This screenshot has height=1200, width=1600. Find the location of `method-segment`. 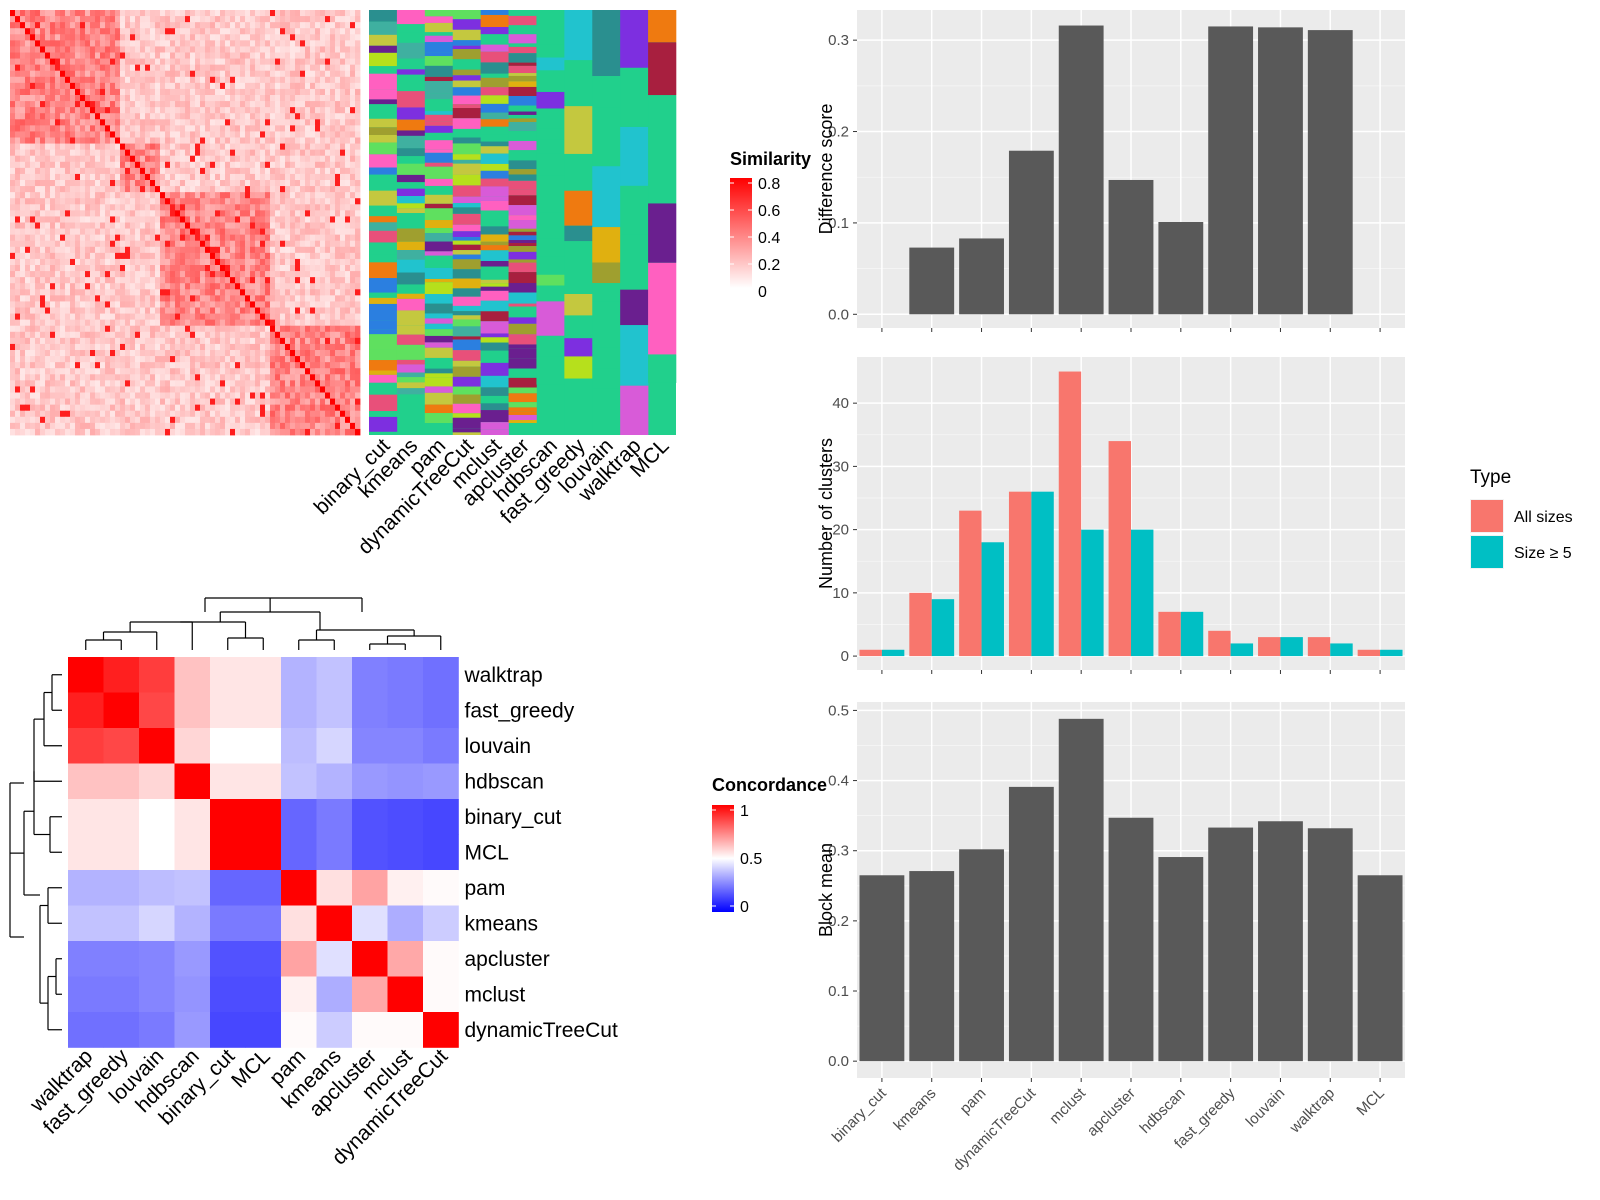

method-segment is located at coordinates (411, 318).